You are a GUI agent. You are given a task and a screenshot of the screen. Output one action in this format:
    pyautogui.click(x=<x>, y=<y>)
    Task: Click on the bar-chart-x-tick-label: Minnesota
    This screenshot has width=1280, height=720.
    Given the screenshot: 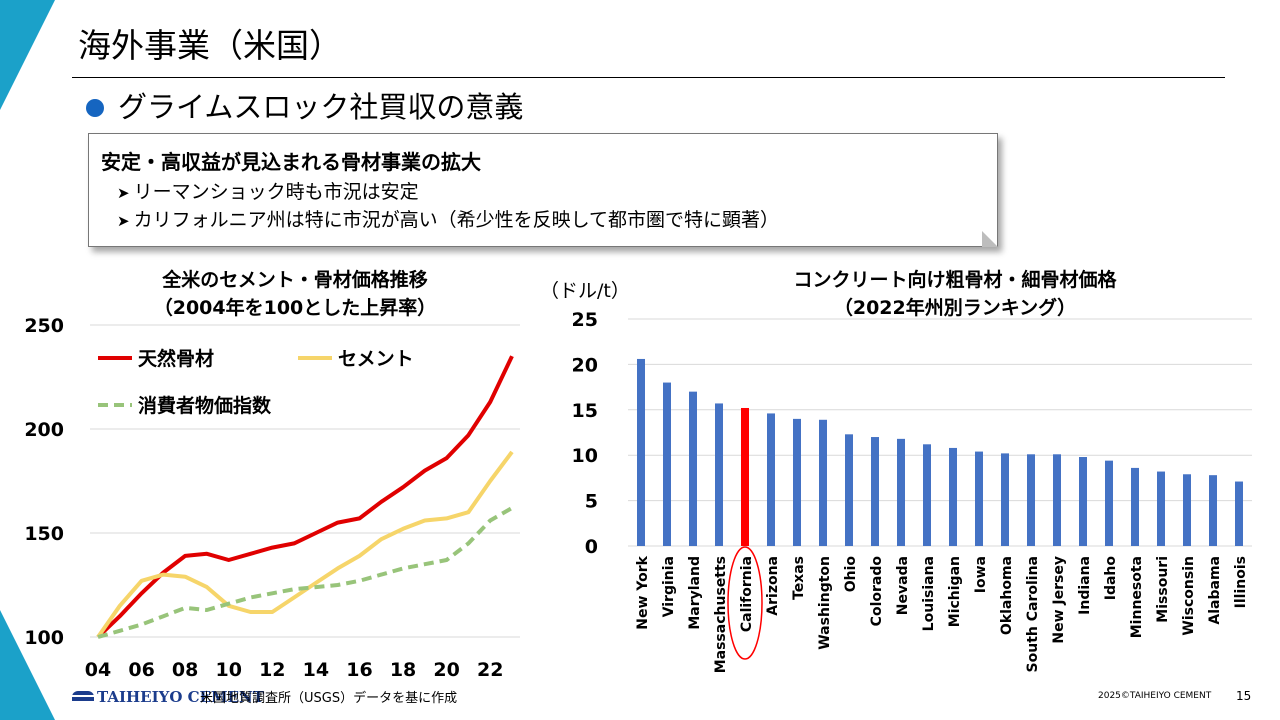 What is the action you would take?
    pyautogui.click(x=1137, y=597)
    